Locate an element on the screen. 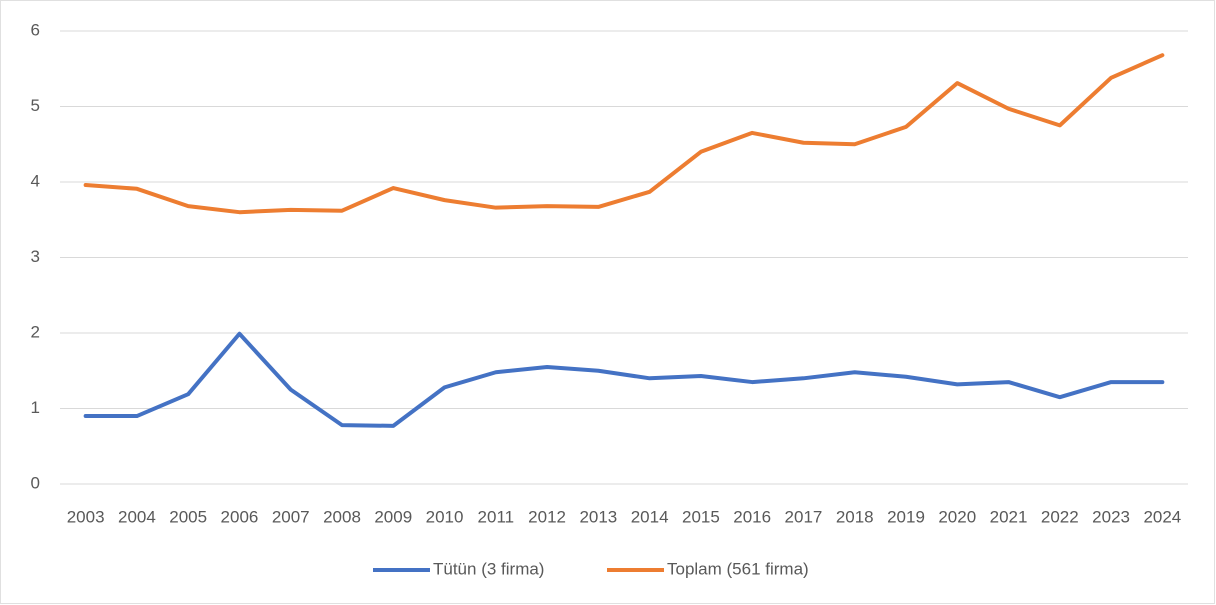  y-tick-label: 4 is located at coordinates (35, 180).